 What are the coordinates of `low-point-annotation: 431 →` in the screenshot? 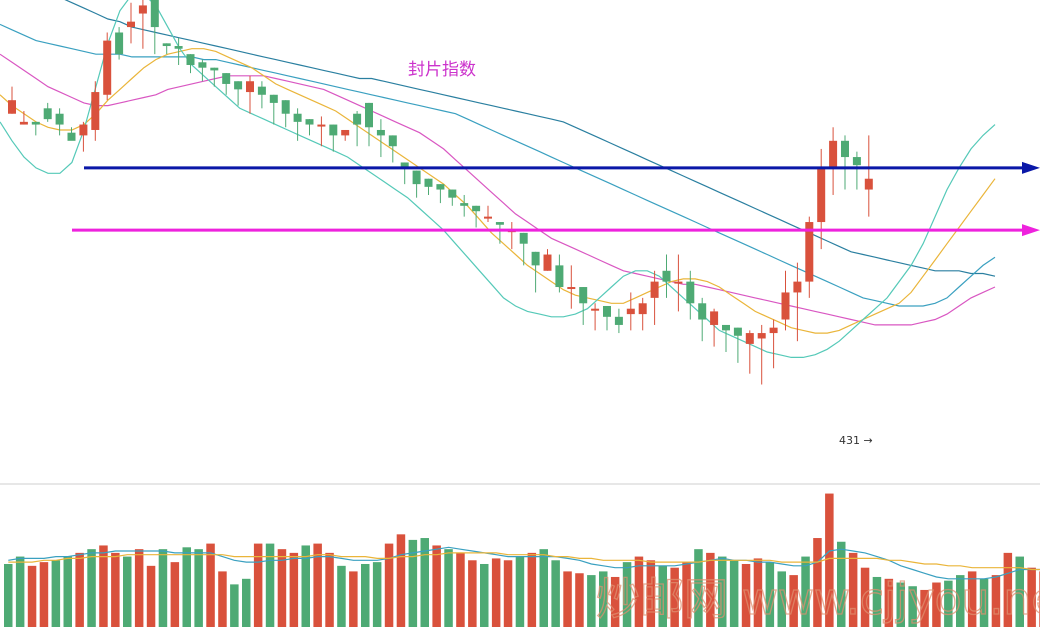 It's located at (856, 440).